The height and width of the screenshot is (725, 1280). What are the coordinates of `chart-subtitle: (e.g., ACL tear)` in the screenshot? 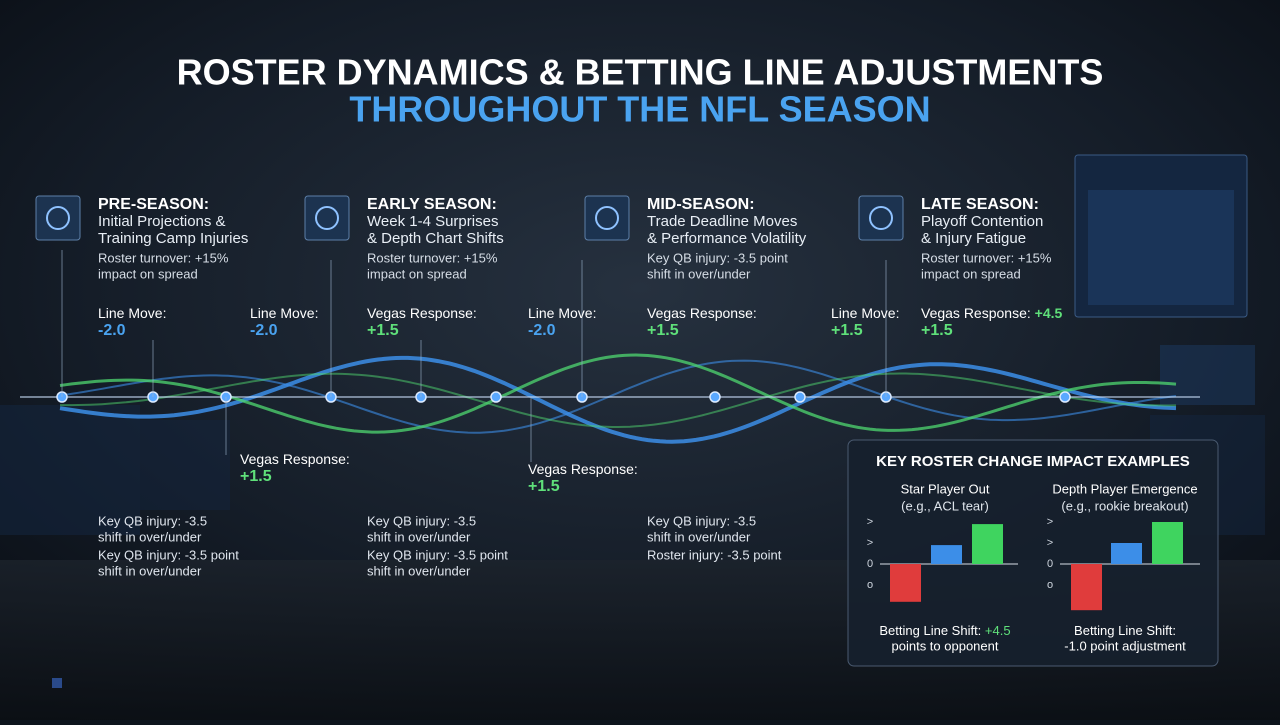 It's located at (945, 505).